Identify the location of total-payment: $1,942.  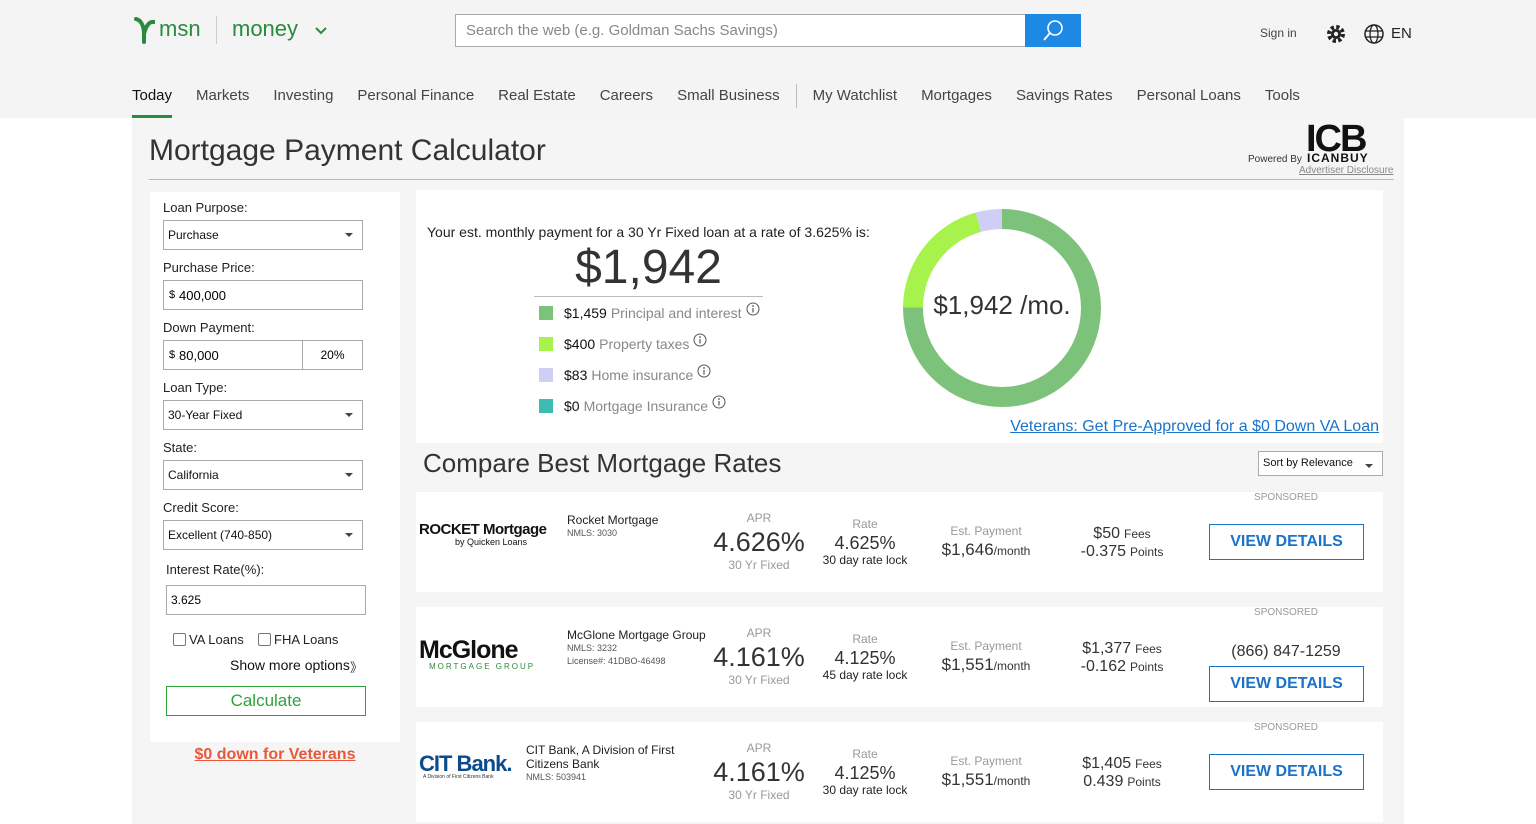
(648, 267).